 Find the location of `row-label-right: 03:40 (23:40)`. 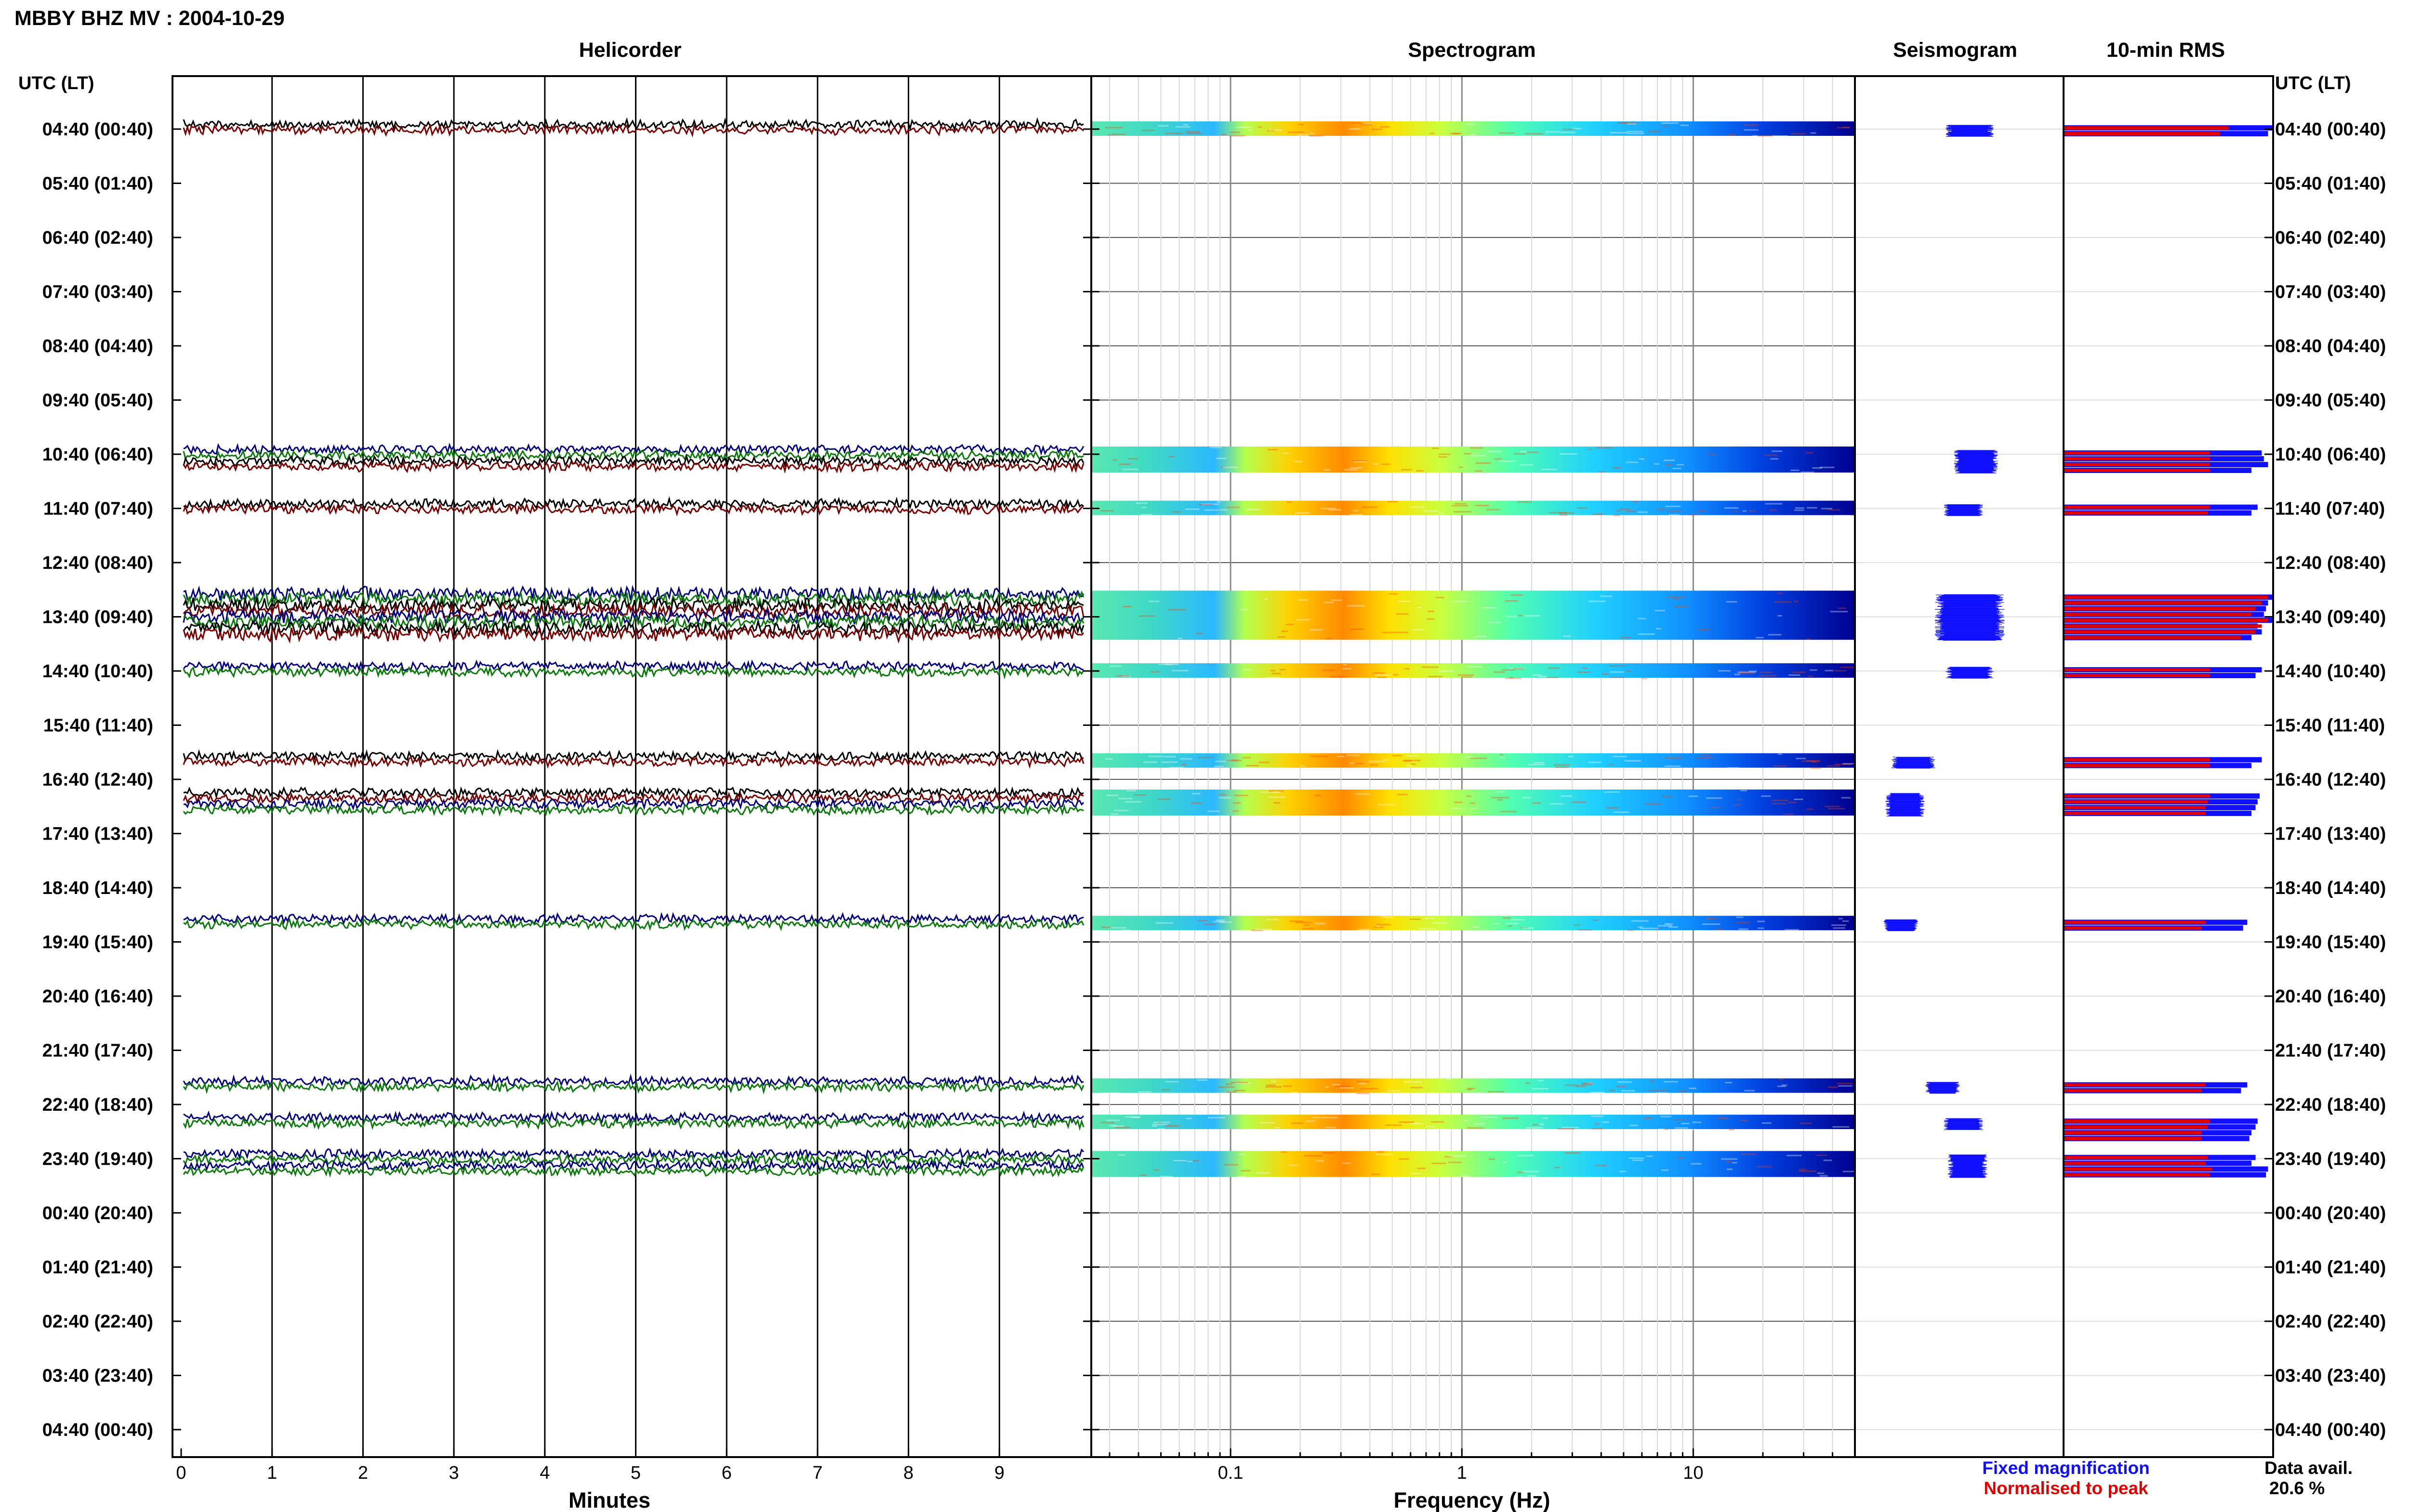

row-label-right: 03:40 (23:40) is located at coordinates (2330, 1376).